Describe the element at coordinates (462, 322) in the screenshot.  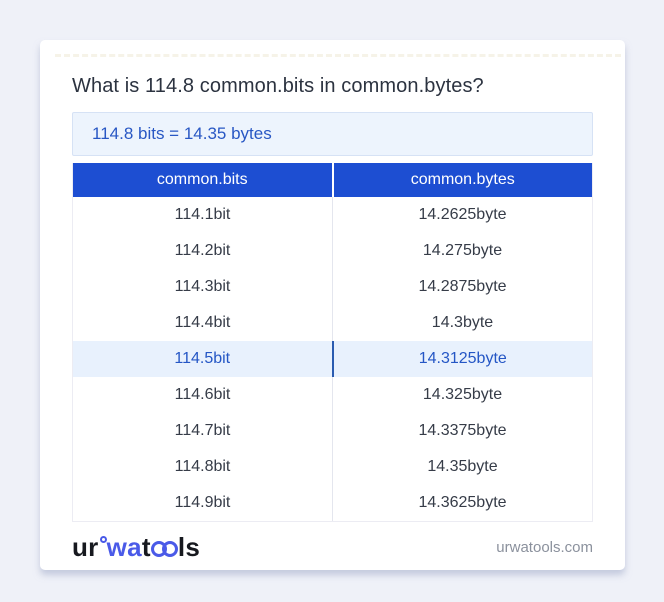
I see `bytes-value-cell: 14.3byte` at that location.